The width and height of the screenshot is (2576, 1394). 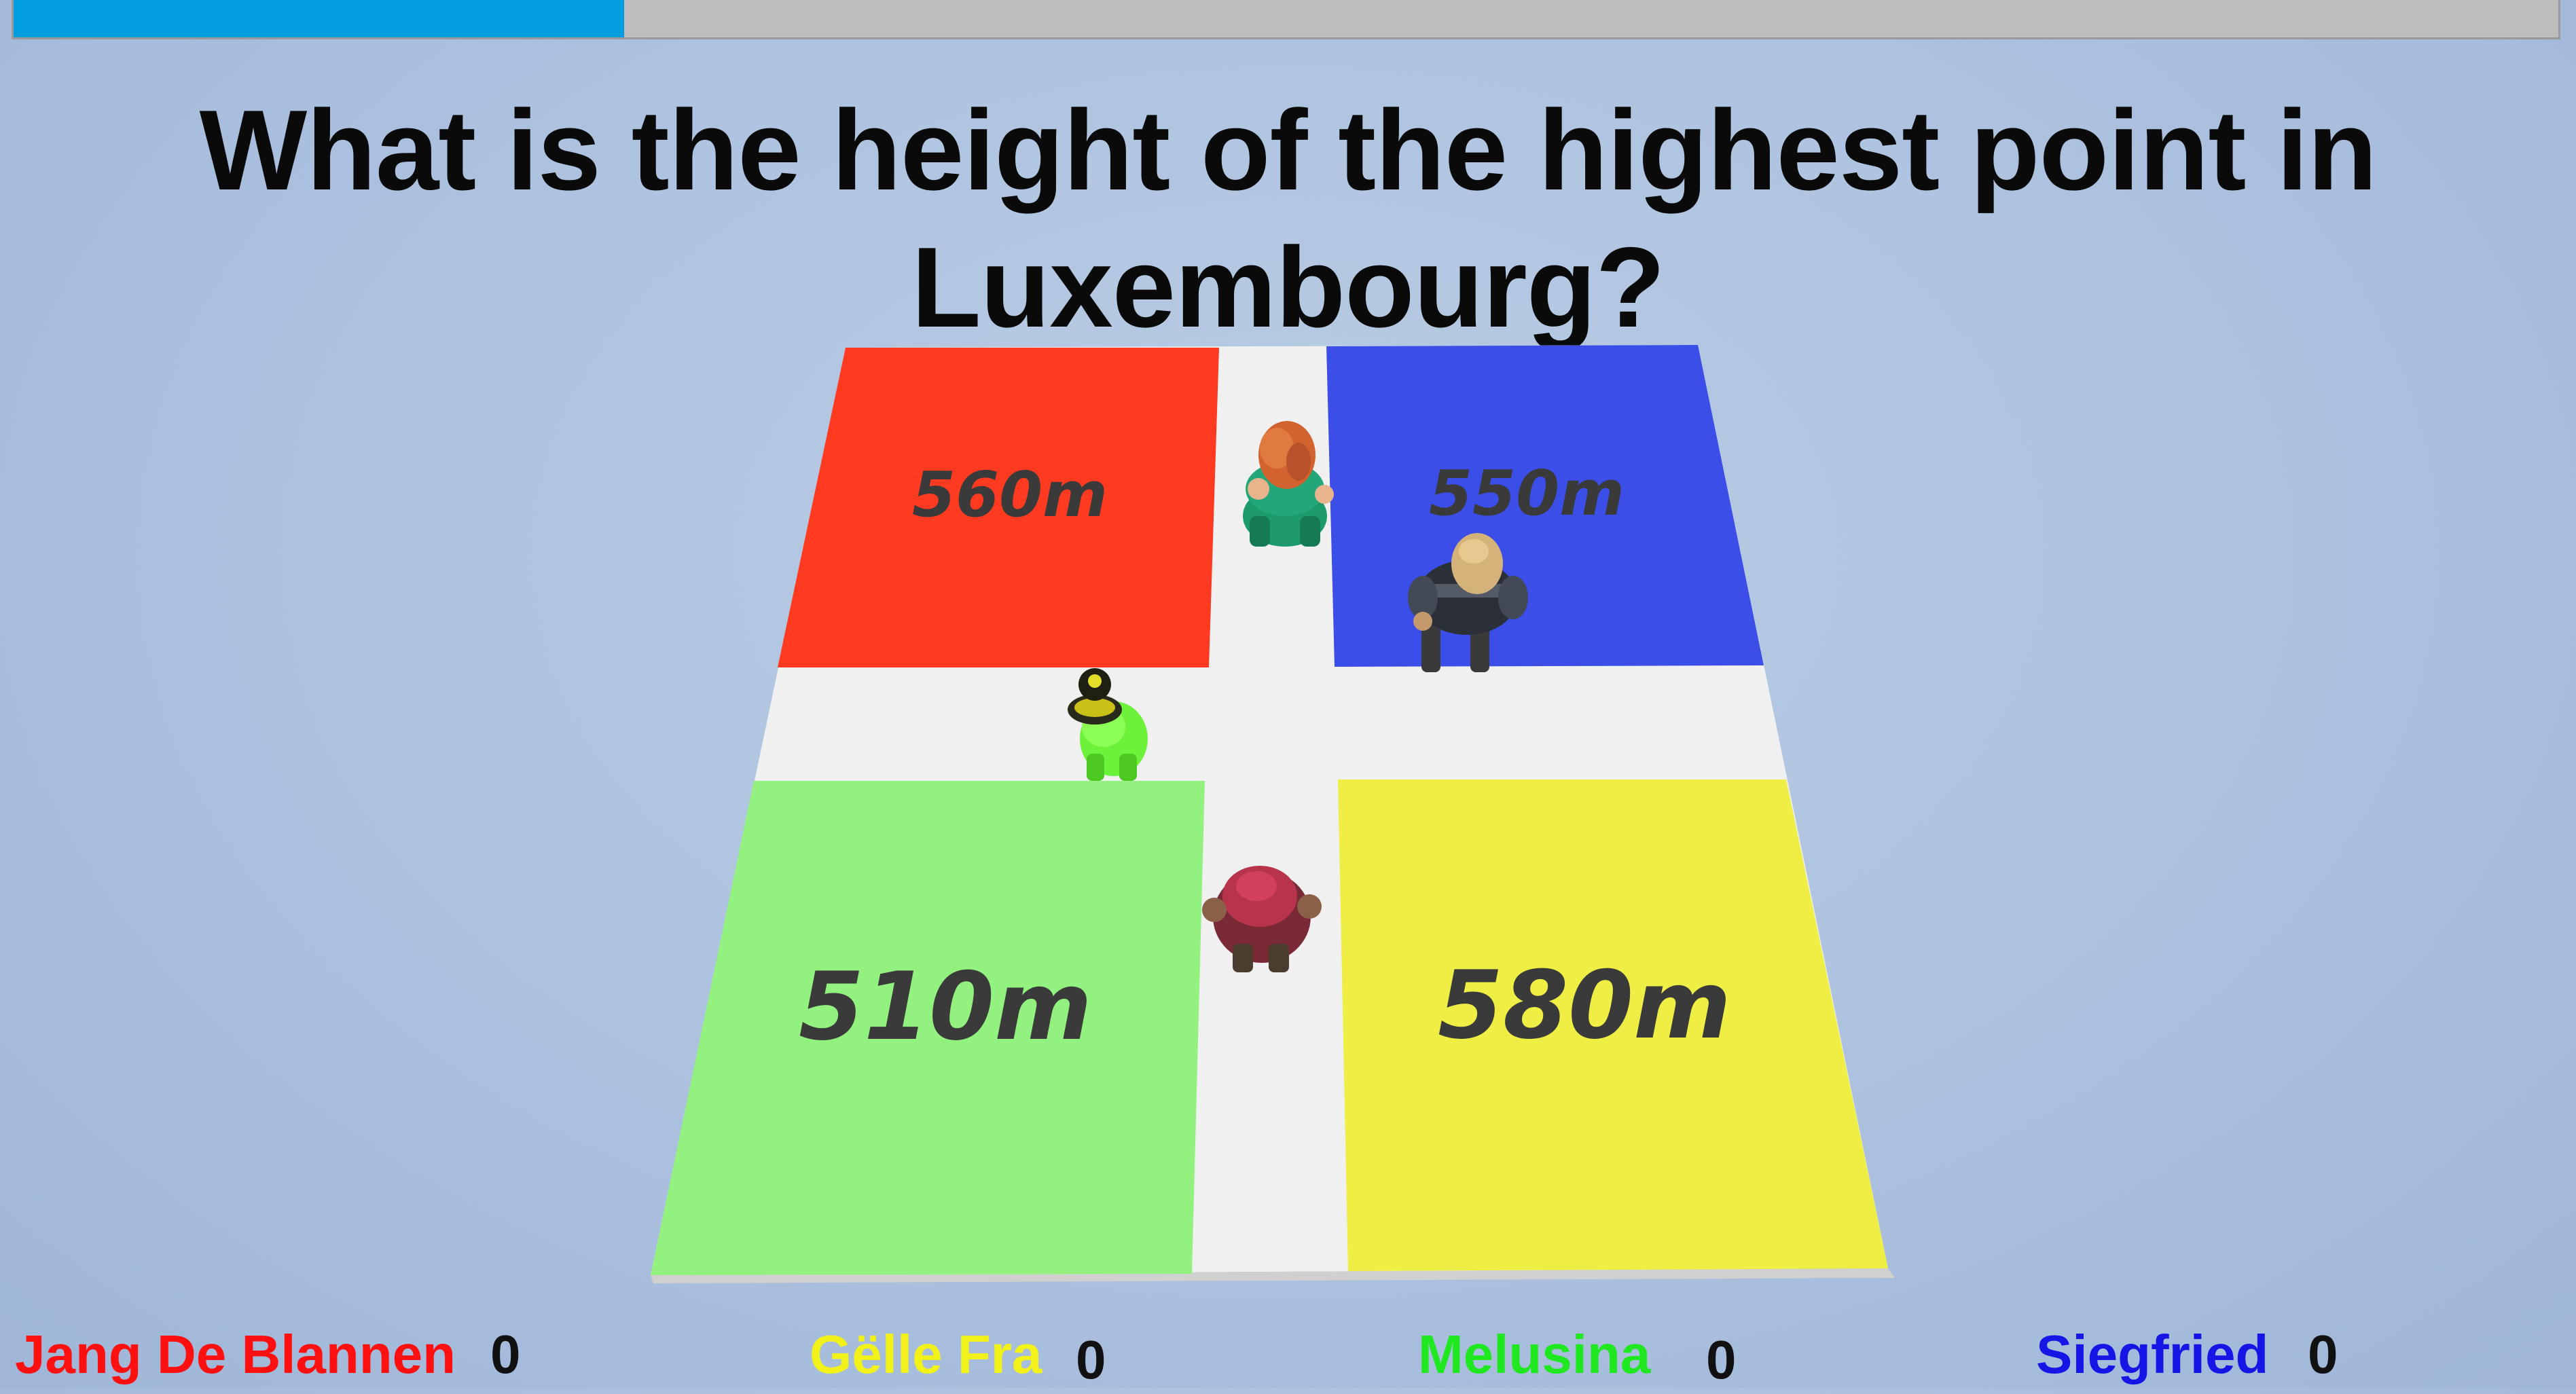 What do you see at coordinates (1286, 19) in the screenshot?
I see `round-timer-bar` at bounding box center [1286, 19].